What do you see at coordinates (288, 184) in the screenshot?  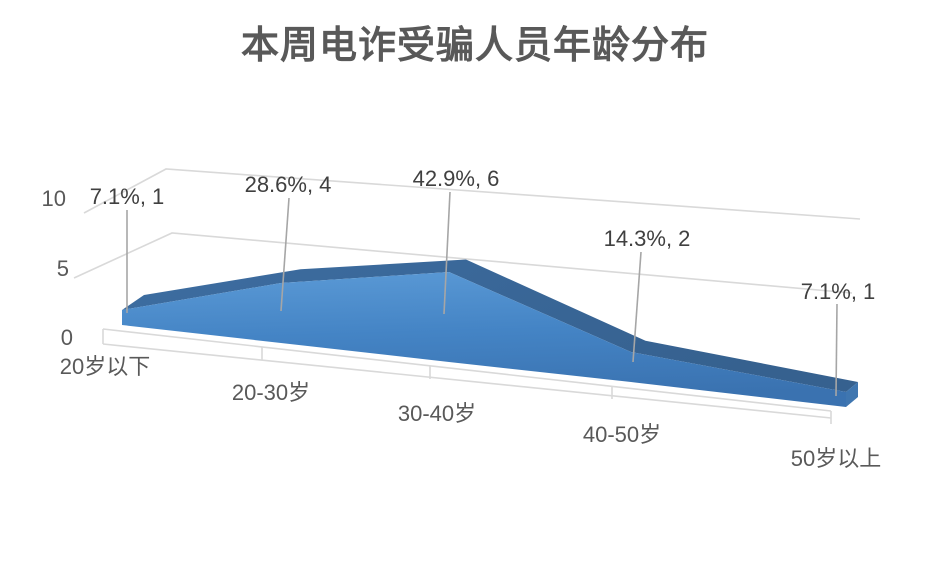 I see `data-label: 28.6%, 4` at bounding box center [288, 184].